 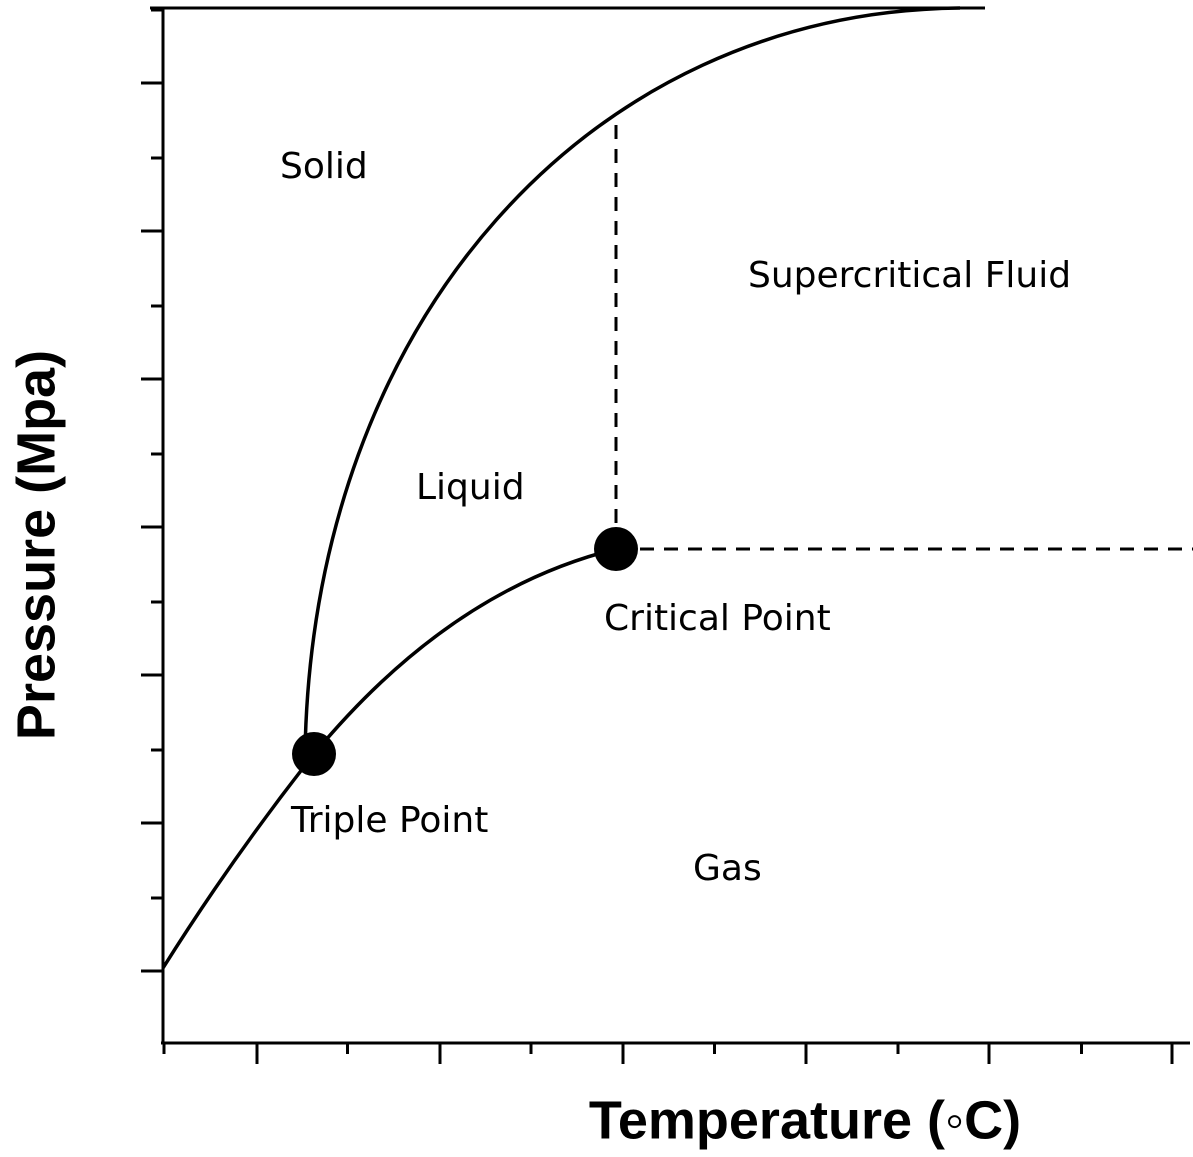 What do you see at coordinates (314, 754) in the screenshot?
I see `triple-point-dot` at bounding box center [314, 754].